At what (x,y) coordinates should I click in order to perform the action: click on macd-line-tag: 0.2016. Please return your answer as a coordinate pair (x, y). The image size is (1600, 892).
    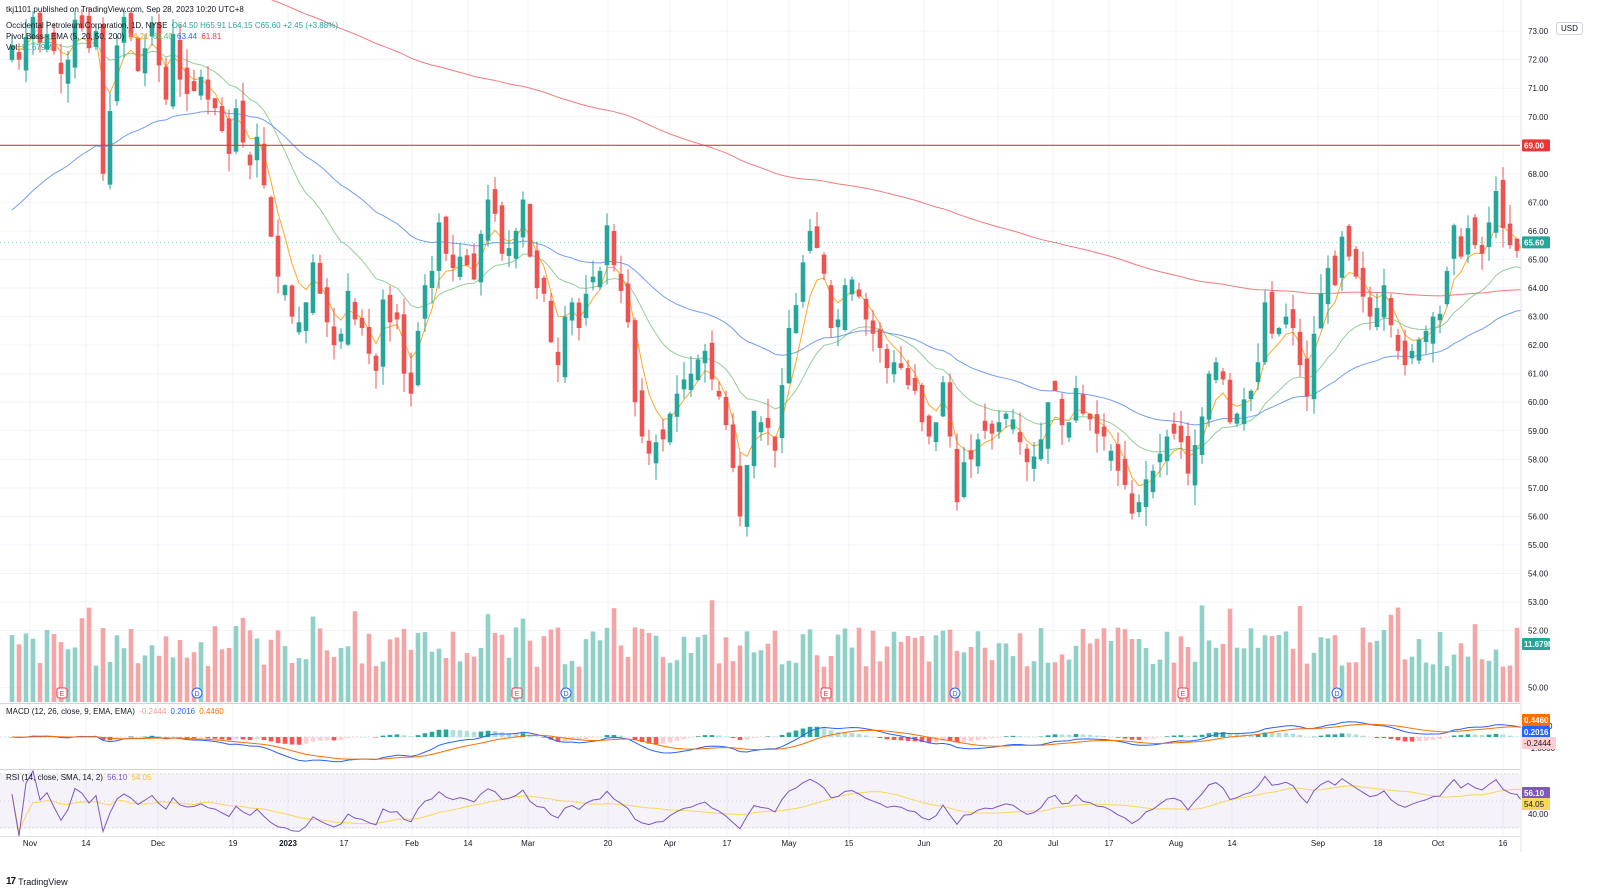
    Looking at the image, I should click on (1536, 732).